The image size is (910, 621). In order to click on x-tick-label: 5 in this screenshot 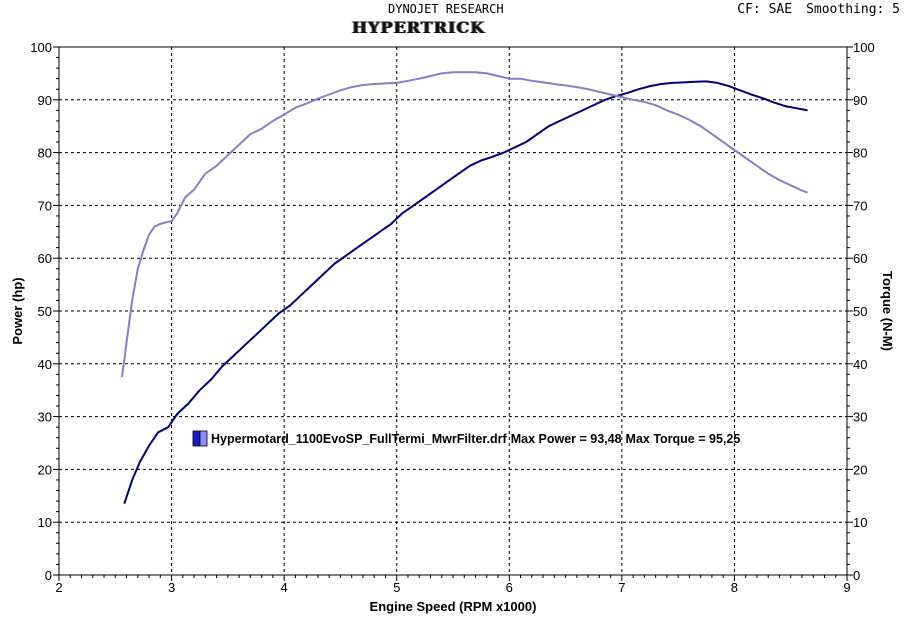, I will do `click(396, 587)`.